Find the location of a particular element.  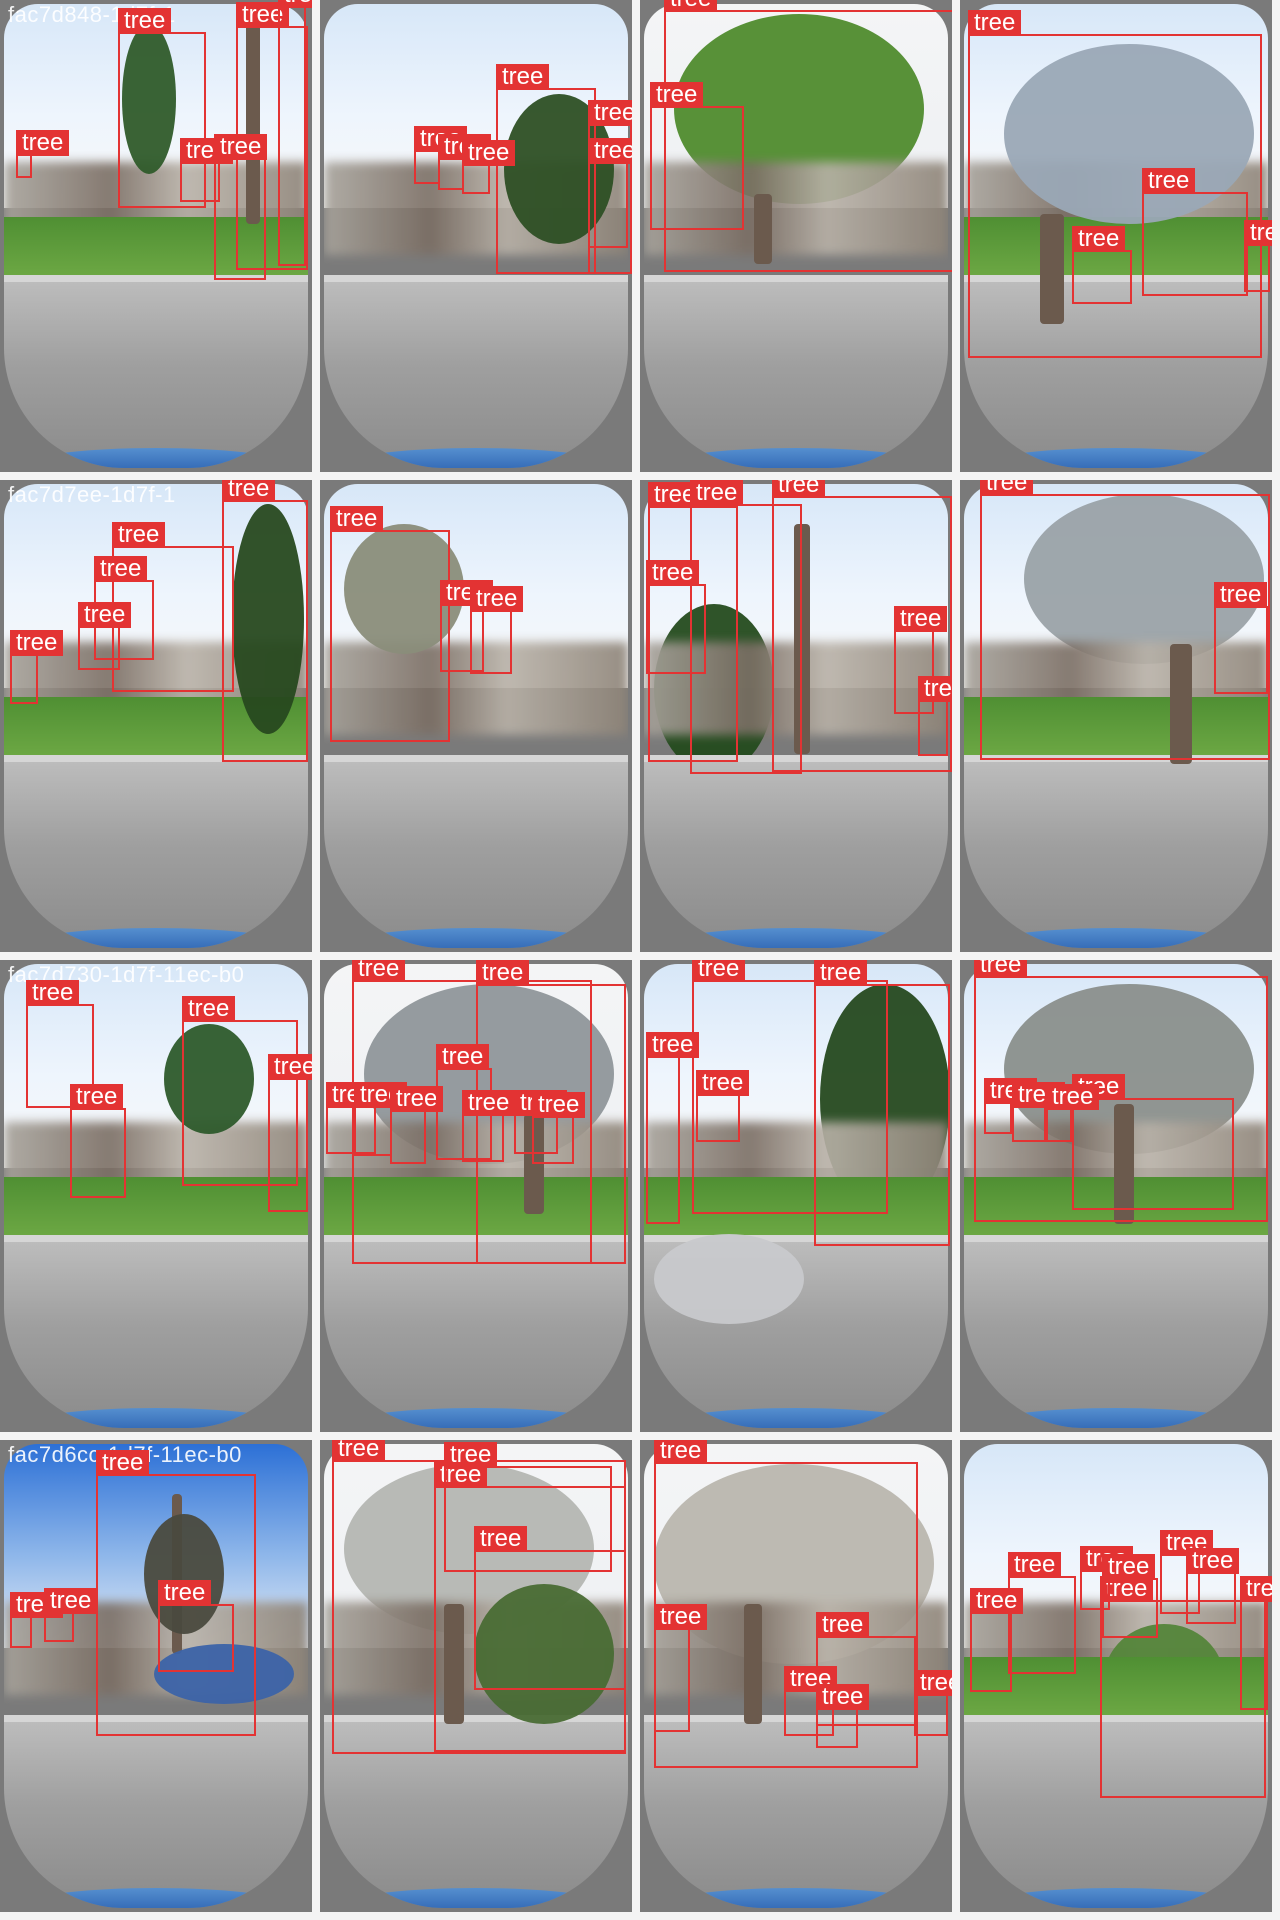

image-tile-r4c4: tree tree tree tree tree tree tree tree is located at coordinates (1116, 1676).